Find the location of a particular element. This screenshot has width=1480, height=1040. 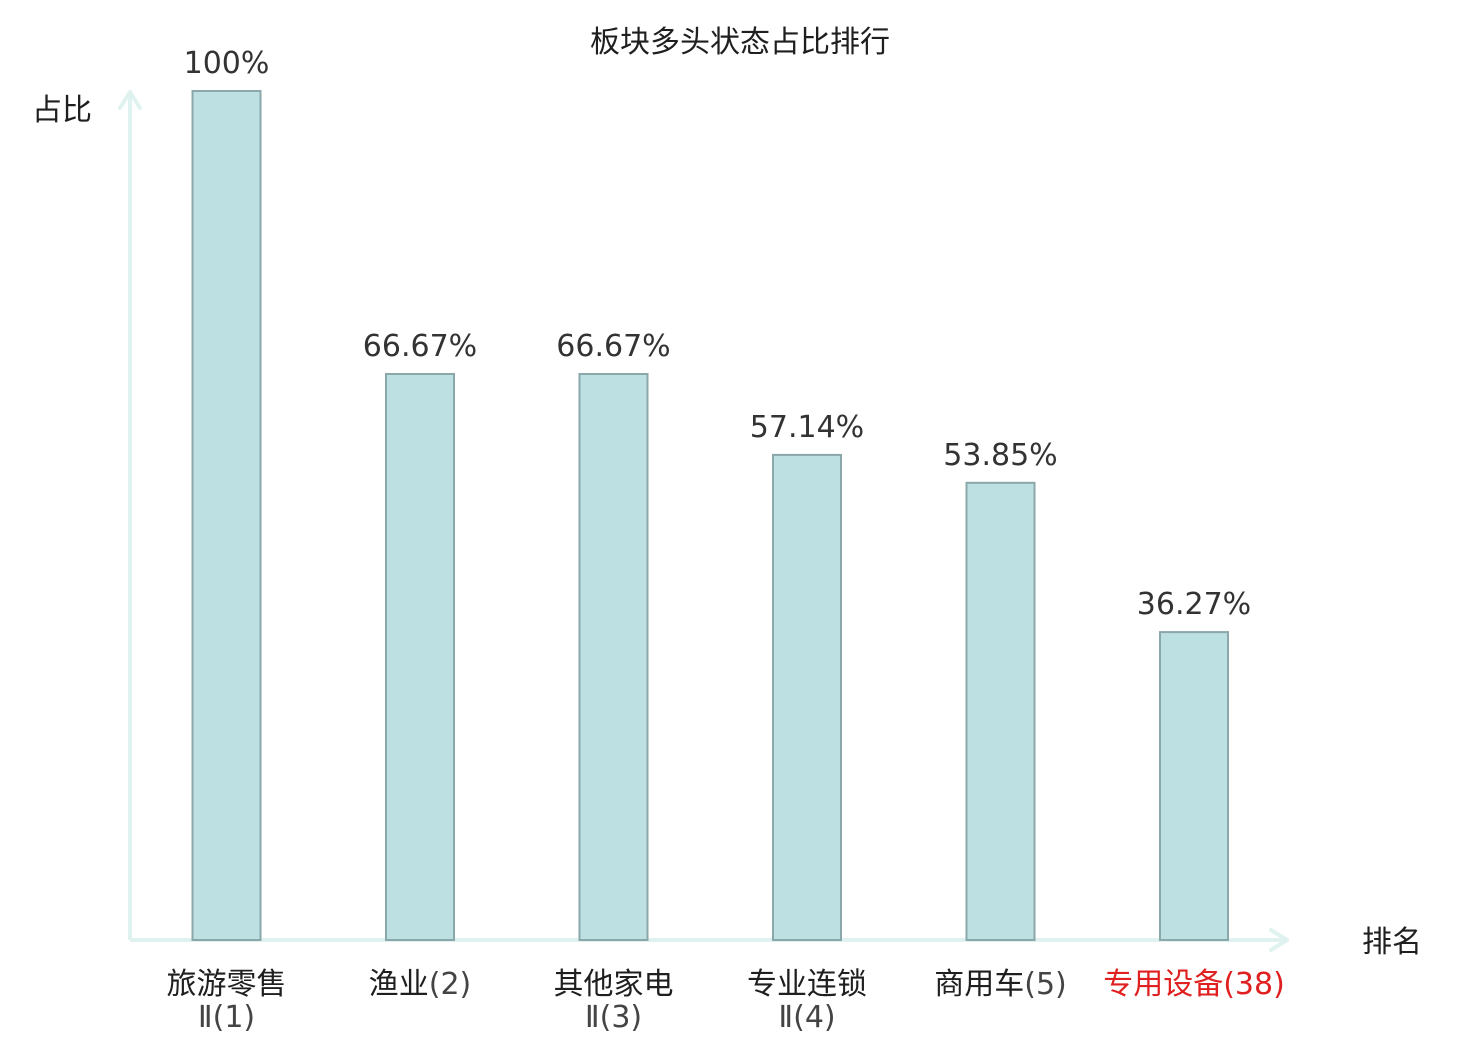

category-label-6-line-1: 专用设备(38) is located at coordinates (1194, 984).